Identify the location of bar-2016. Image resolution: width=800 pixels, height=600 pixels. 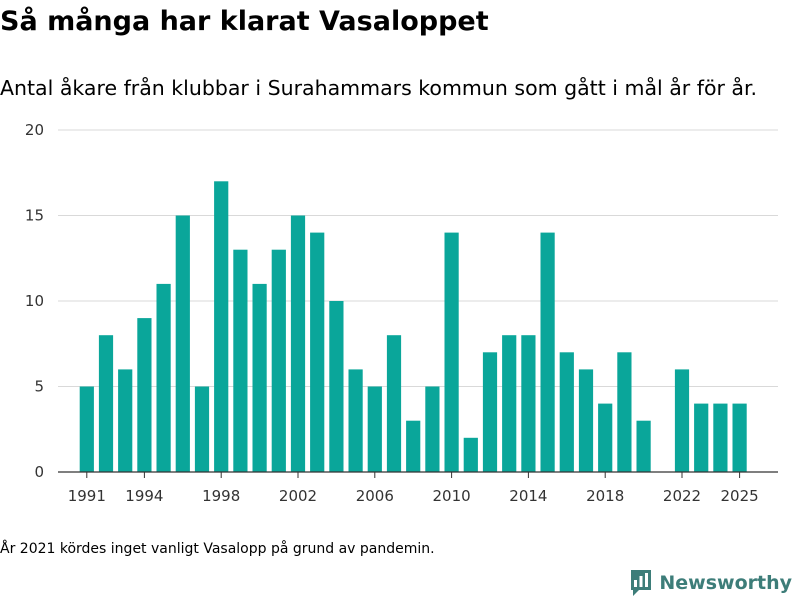
(566, 412).